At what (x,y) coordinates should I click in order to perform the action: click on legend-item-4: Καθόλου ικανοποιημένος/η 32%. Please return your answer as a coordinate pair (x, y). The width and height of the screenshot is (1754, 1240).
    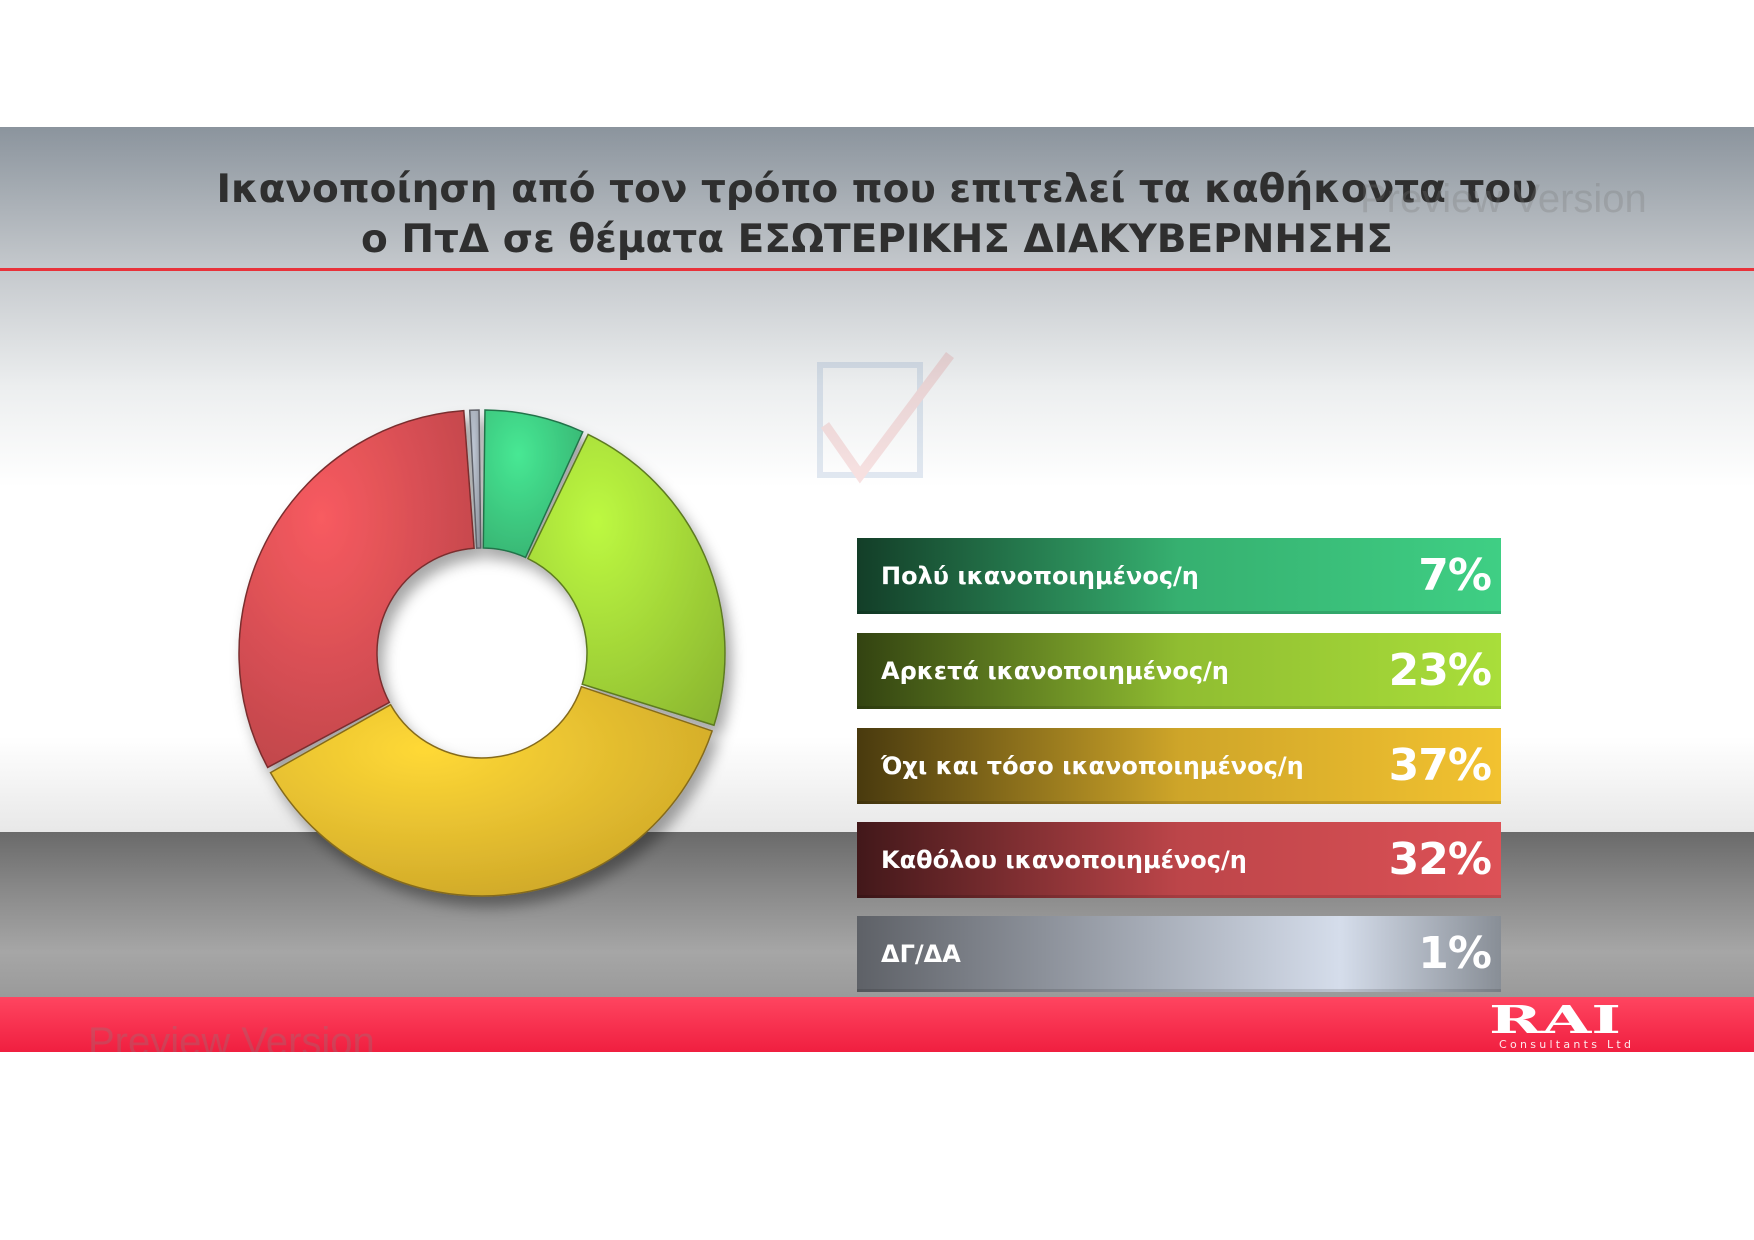
    Looking at the image, I should click on (1179, 860).